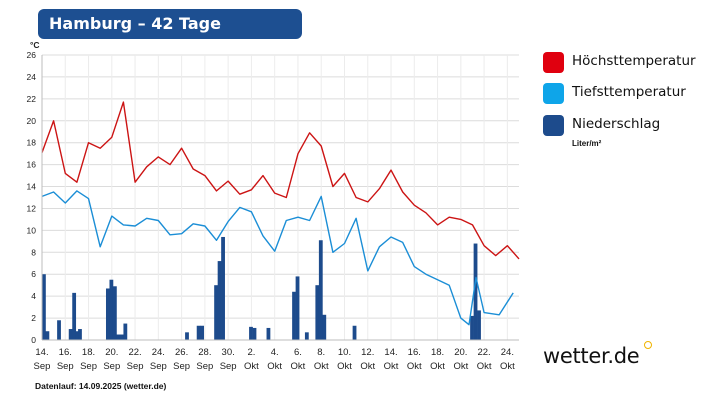  Describe the element at coordinates (35, 45) in the screenshot. I see `y-axis-label: °C` at that location.